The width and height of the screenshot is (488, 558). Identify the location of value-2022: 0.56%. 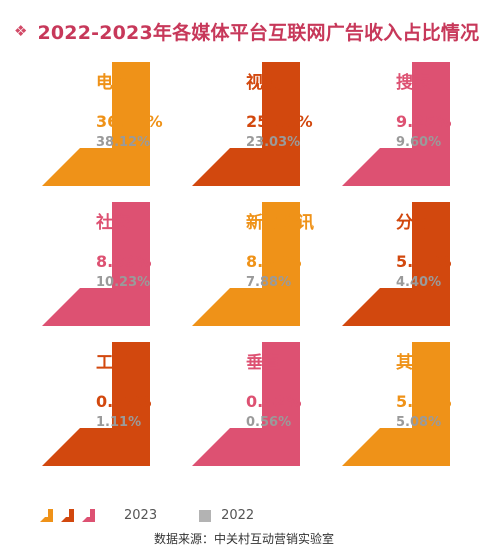
(268, 422).